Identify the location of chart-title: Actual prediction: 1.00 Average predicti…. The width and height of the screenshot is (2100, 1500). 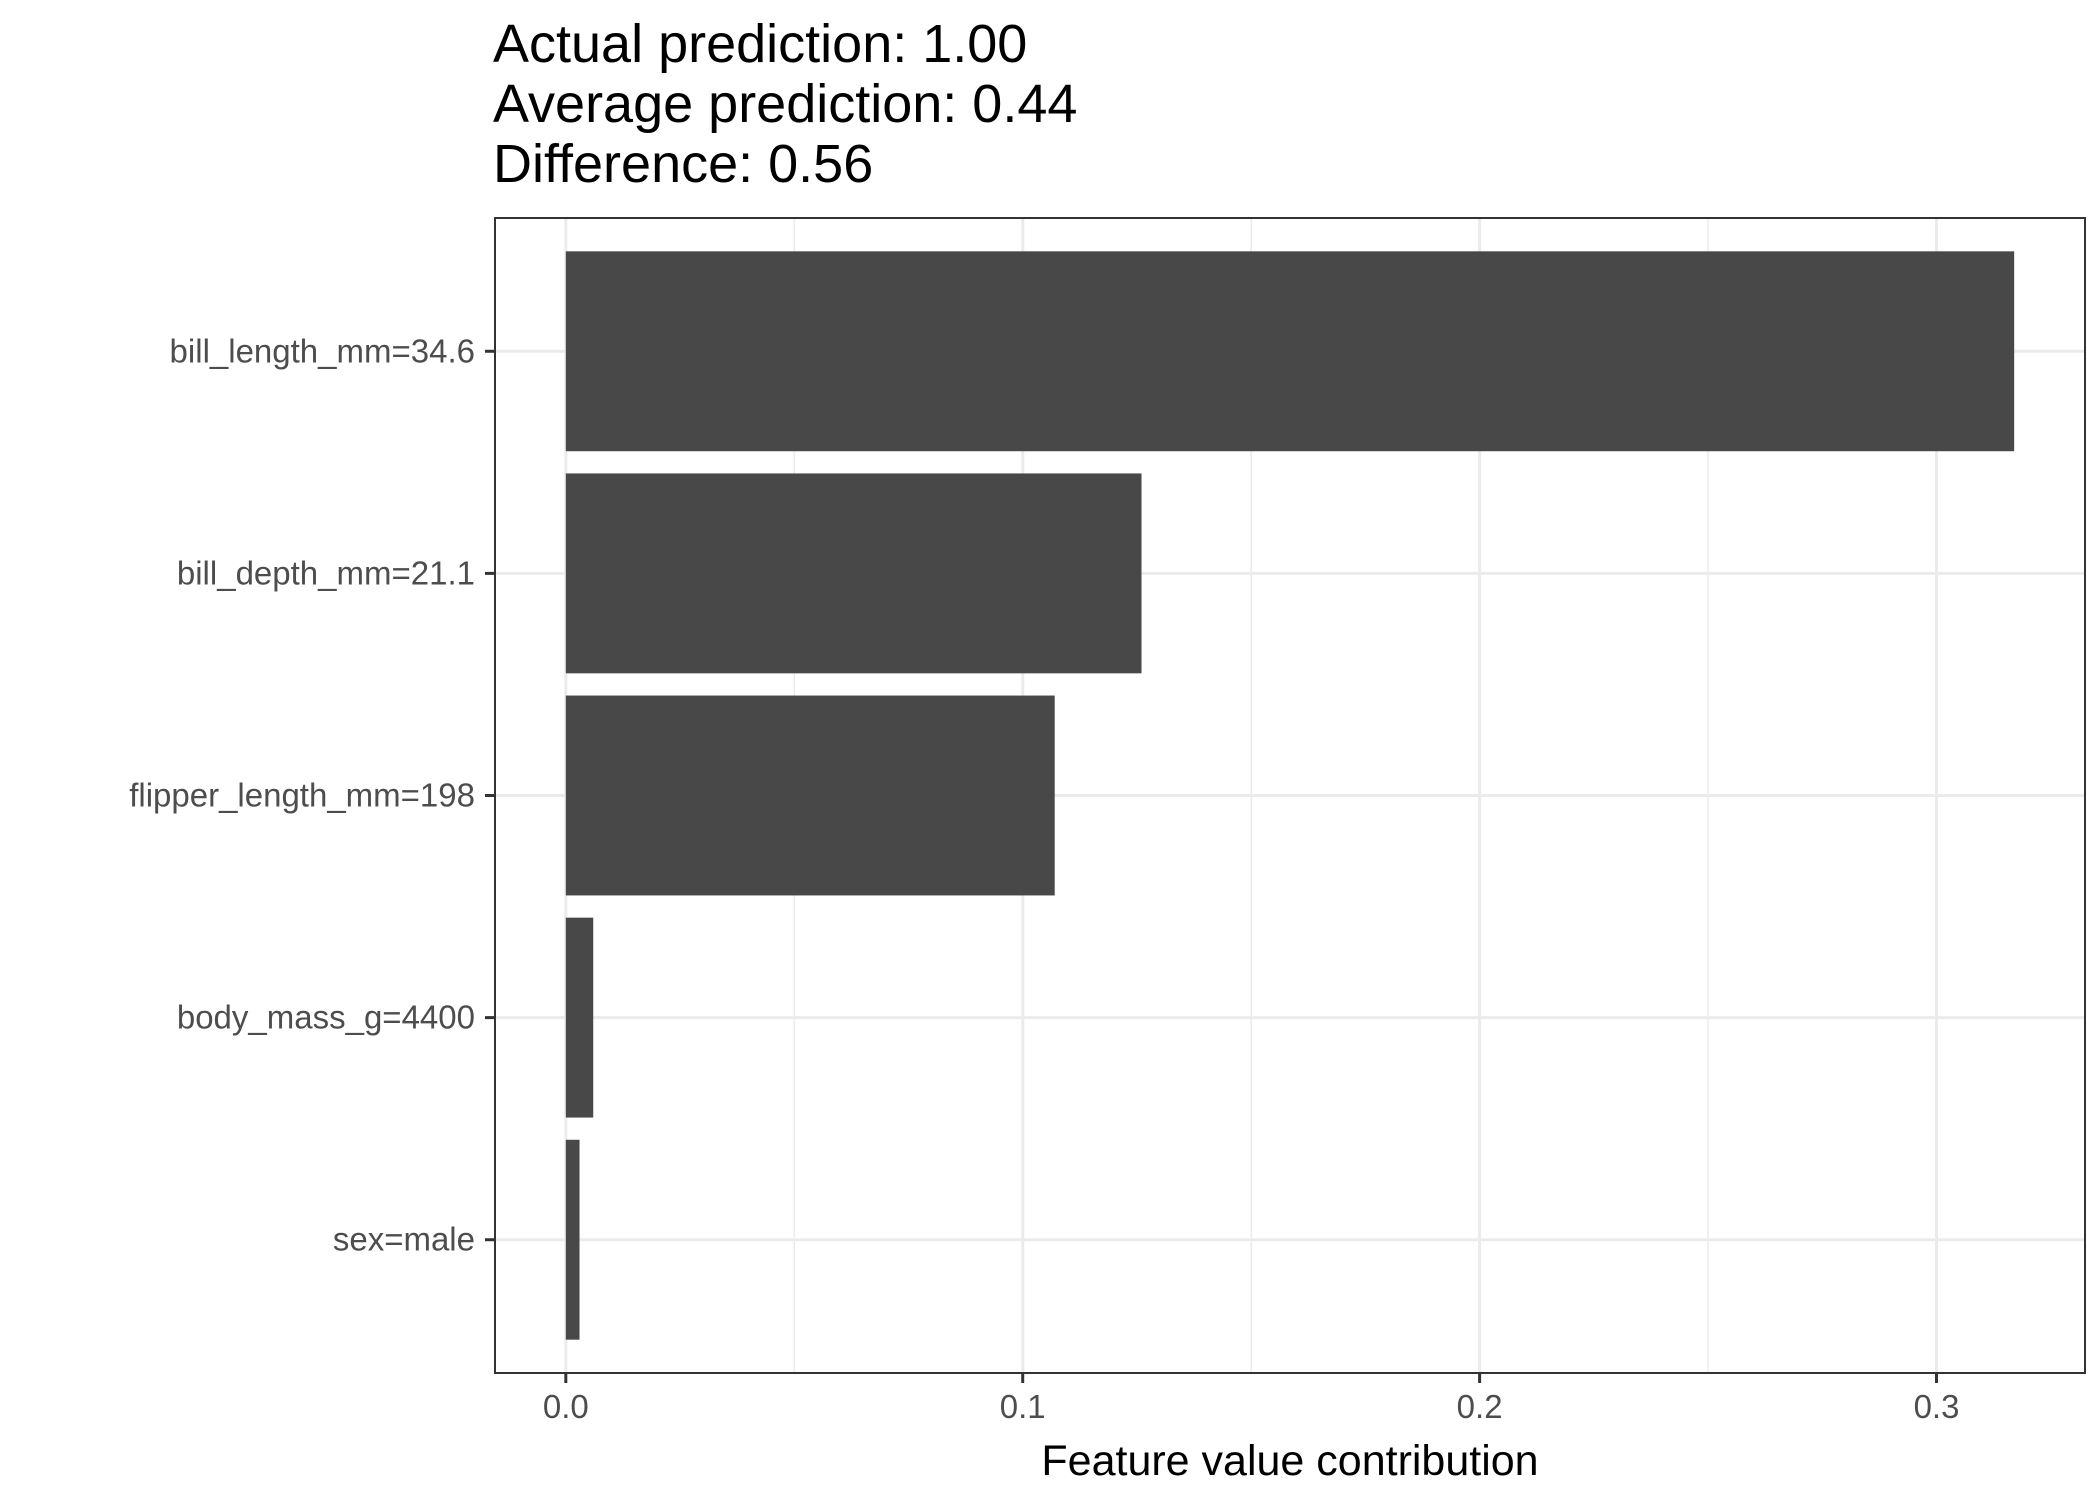
(785, 104).